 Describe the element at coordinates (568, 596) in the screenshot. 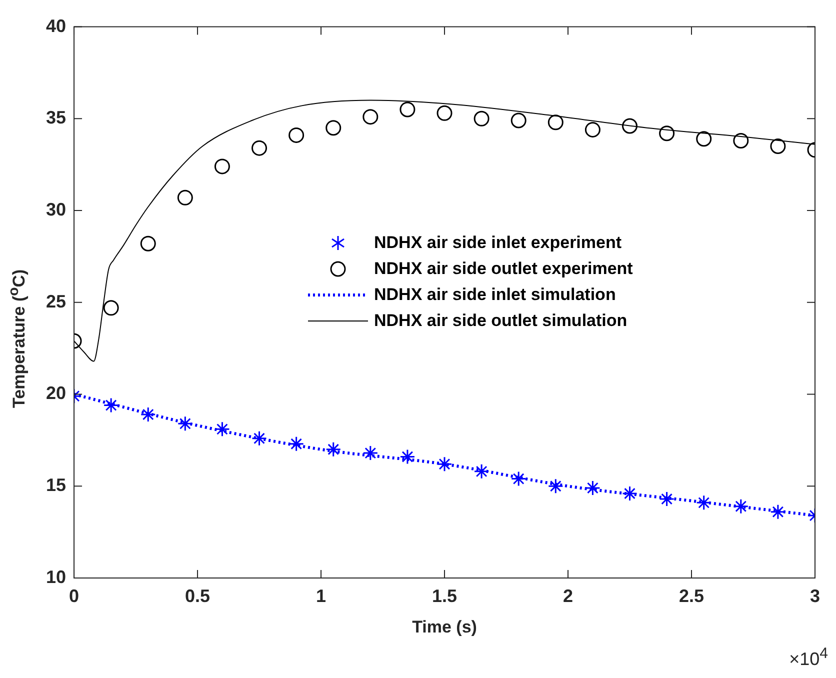

I see `x-tick-label: 2` at that location.